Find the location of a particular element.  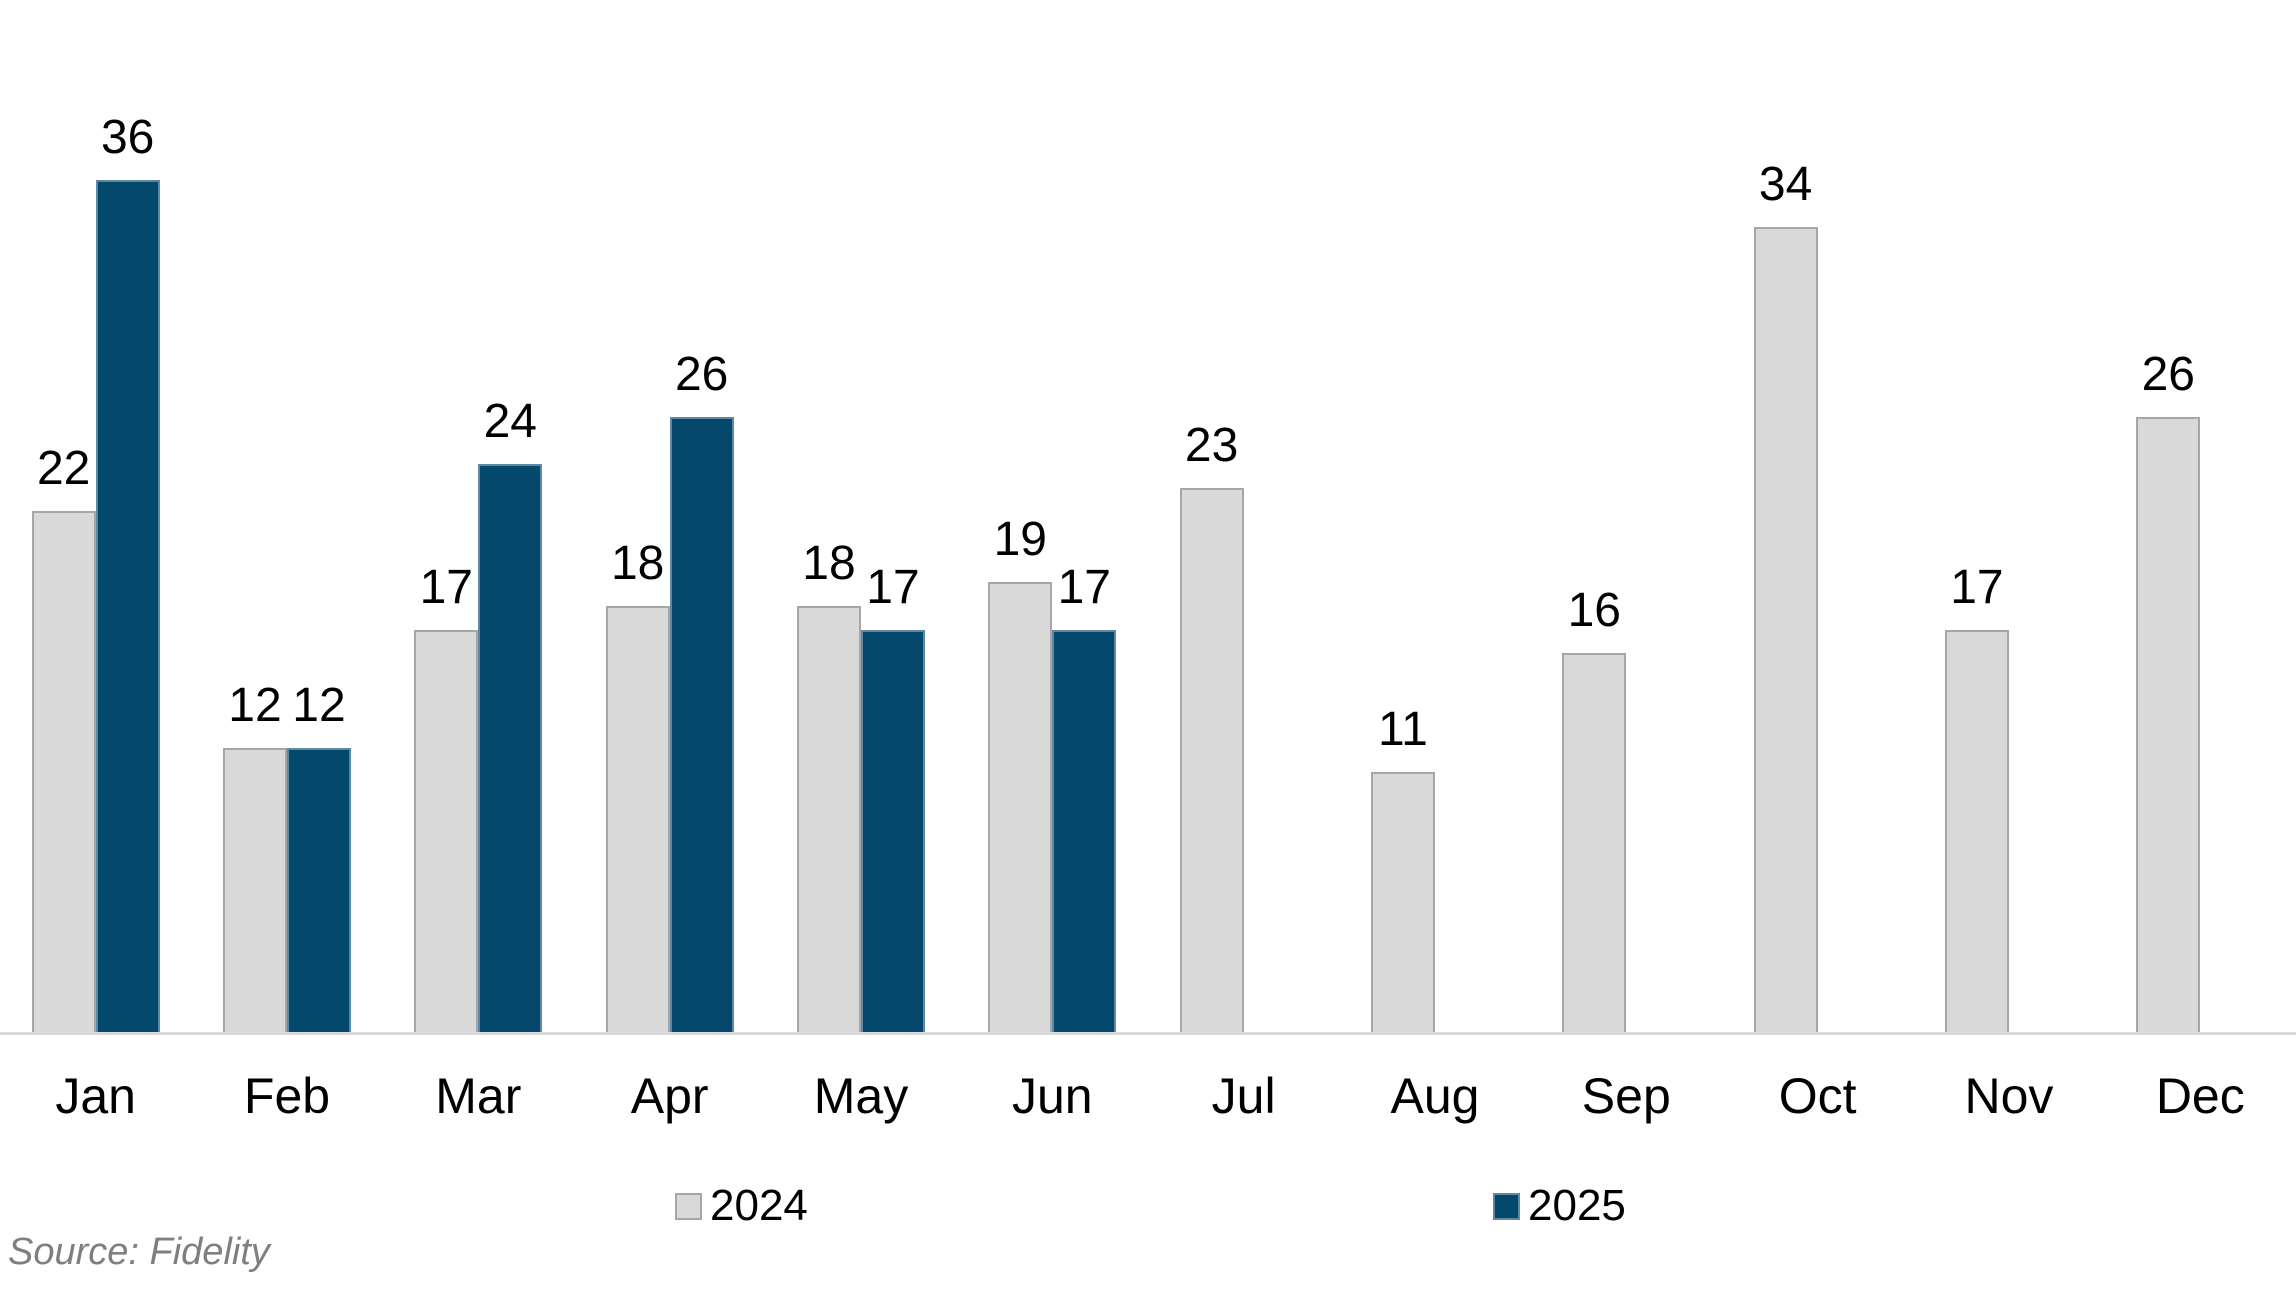

bar-slot-2024-mar: 17 is located at coordinates (446, 516).